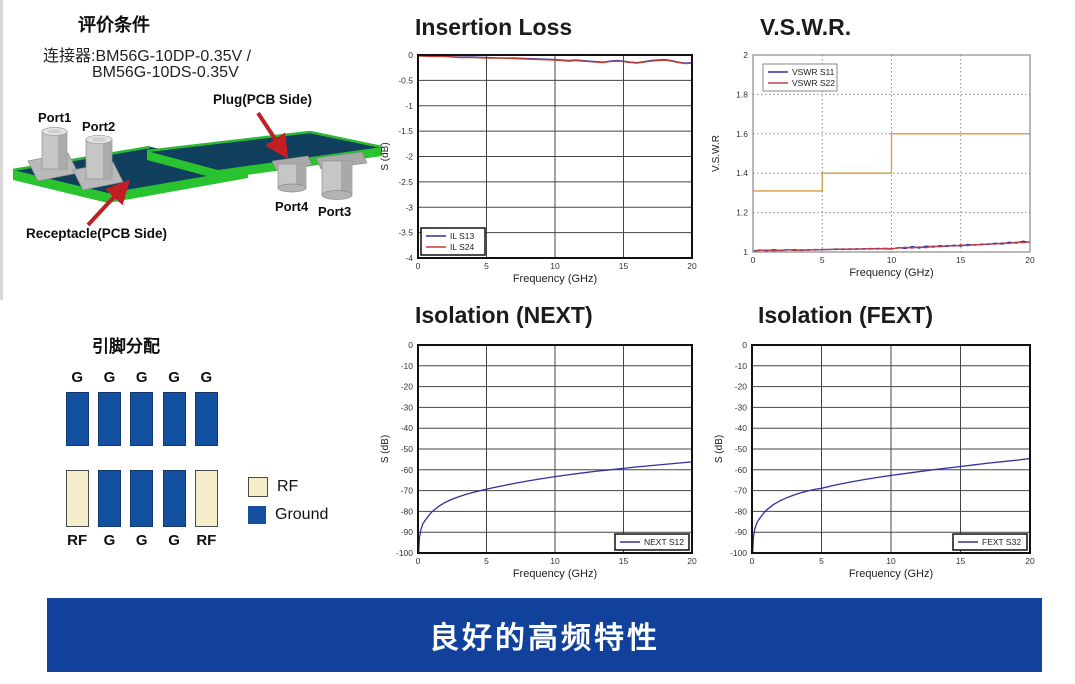 The image size is (1075, 684). What do you see at coordinates (405, 131) in the screenshot?
I see `svg-text: -1.5` at bounding box center [405, 131].